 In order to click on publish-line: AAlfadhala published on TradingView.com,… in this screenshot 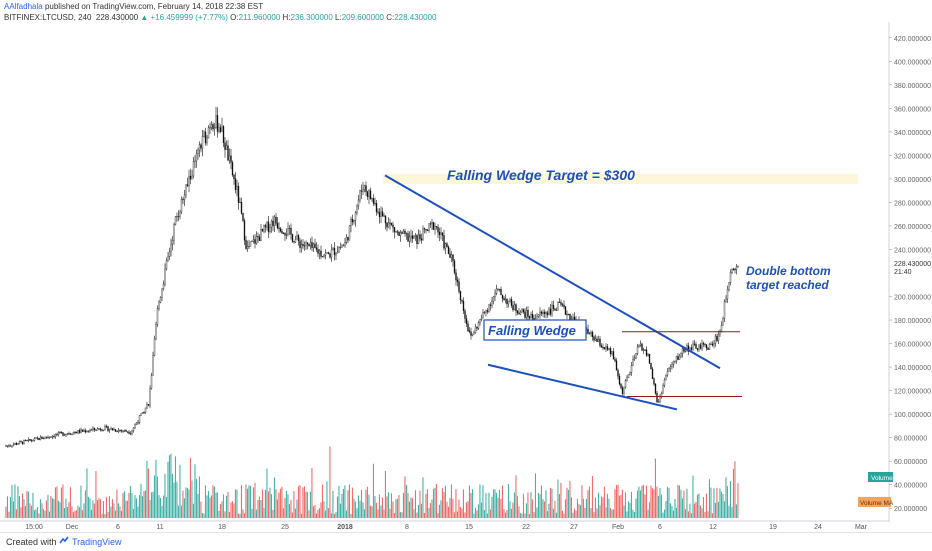, I will do `click(133, 6)`.